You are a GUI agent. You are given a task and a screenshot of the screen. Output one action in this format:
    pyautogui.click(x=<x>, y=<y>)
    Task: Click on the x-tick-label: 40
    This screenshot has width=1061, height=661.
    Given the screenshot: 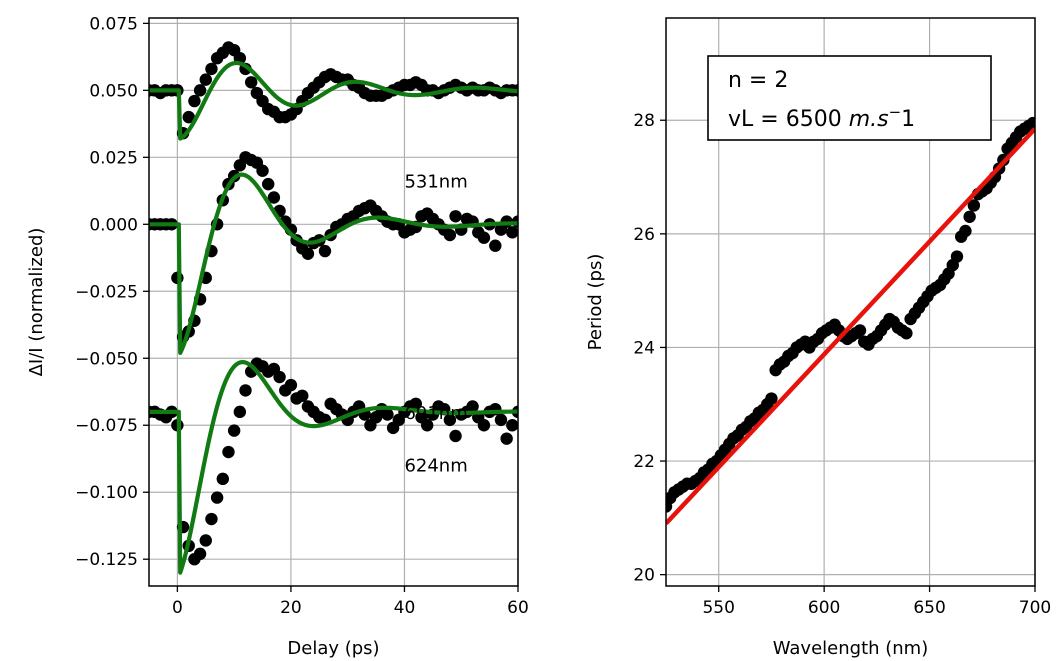 What is the action you would take?
    pyautogui.click(x=405, y=608)
    